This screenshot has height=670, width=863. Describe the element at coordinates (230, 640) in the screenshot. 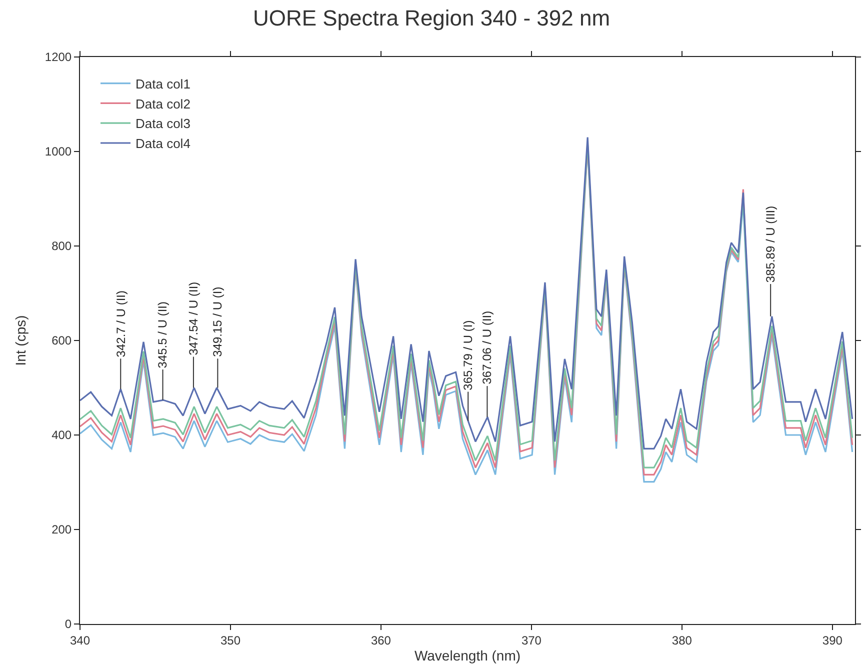

I see `x-tick-label: 350` at that location.